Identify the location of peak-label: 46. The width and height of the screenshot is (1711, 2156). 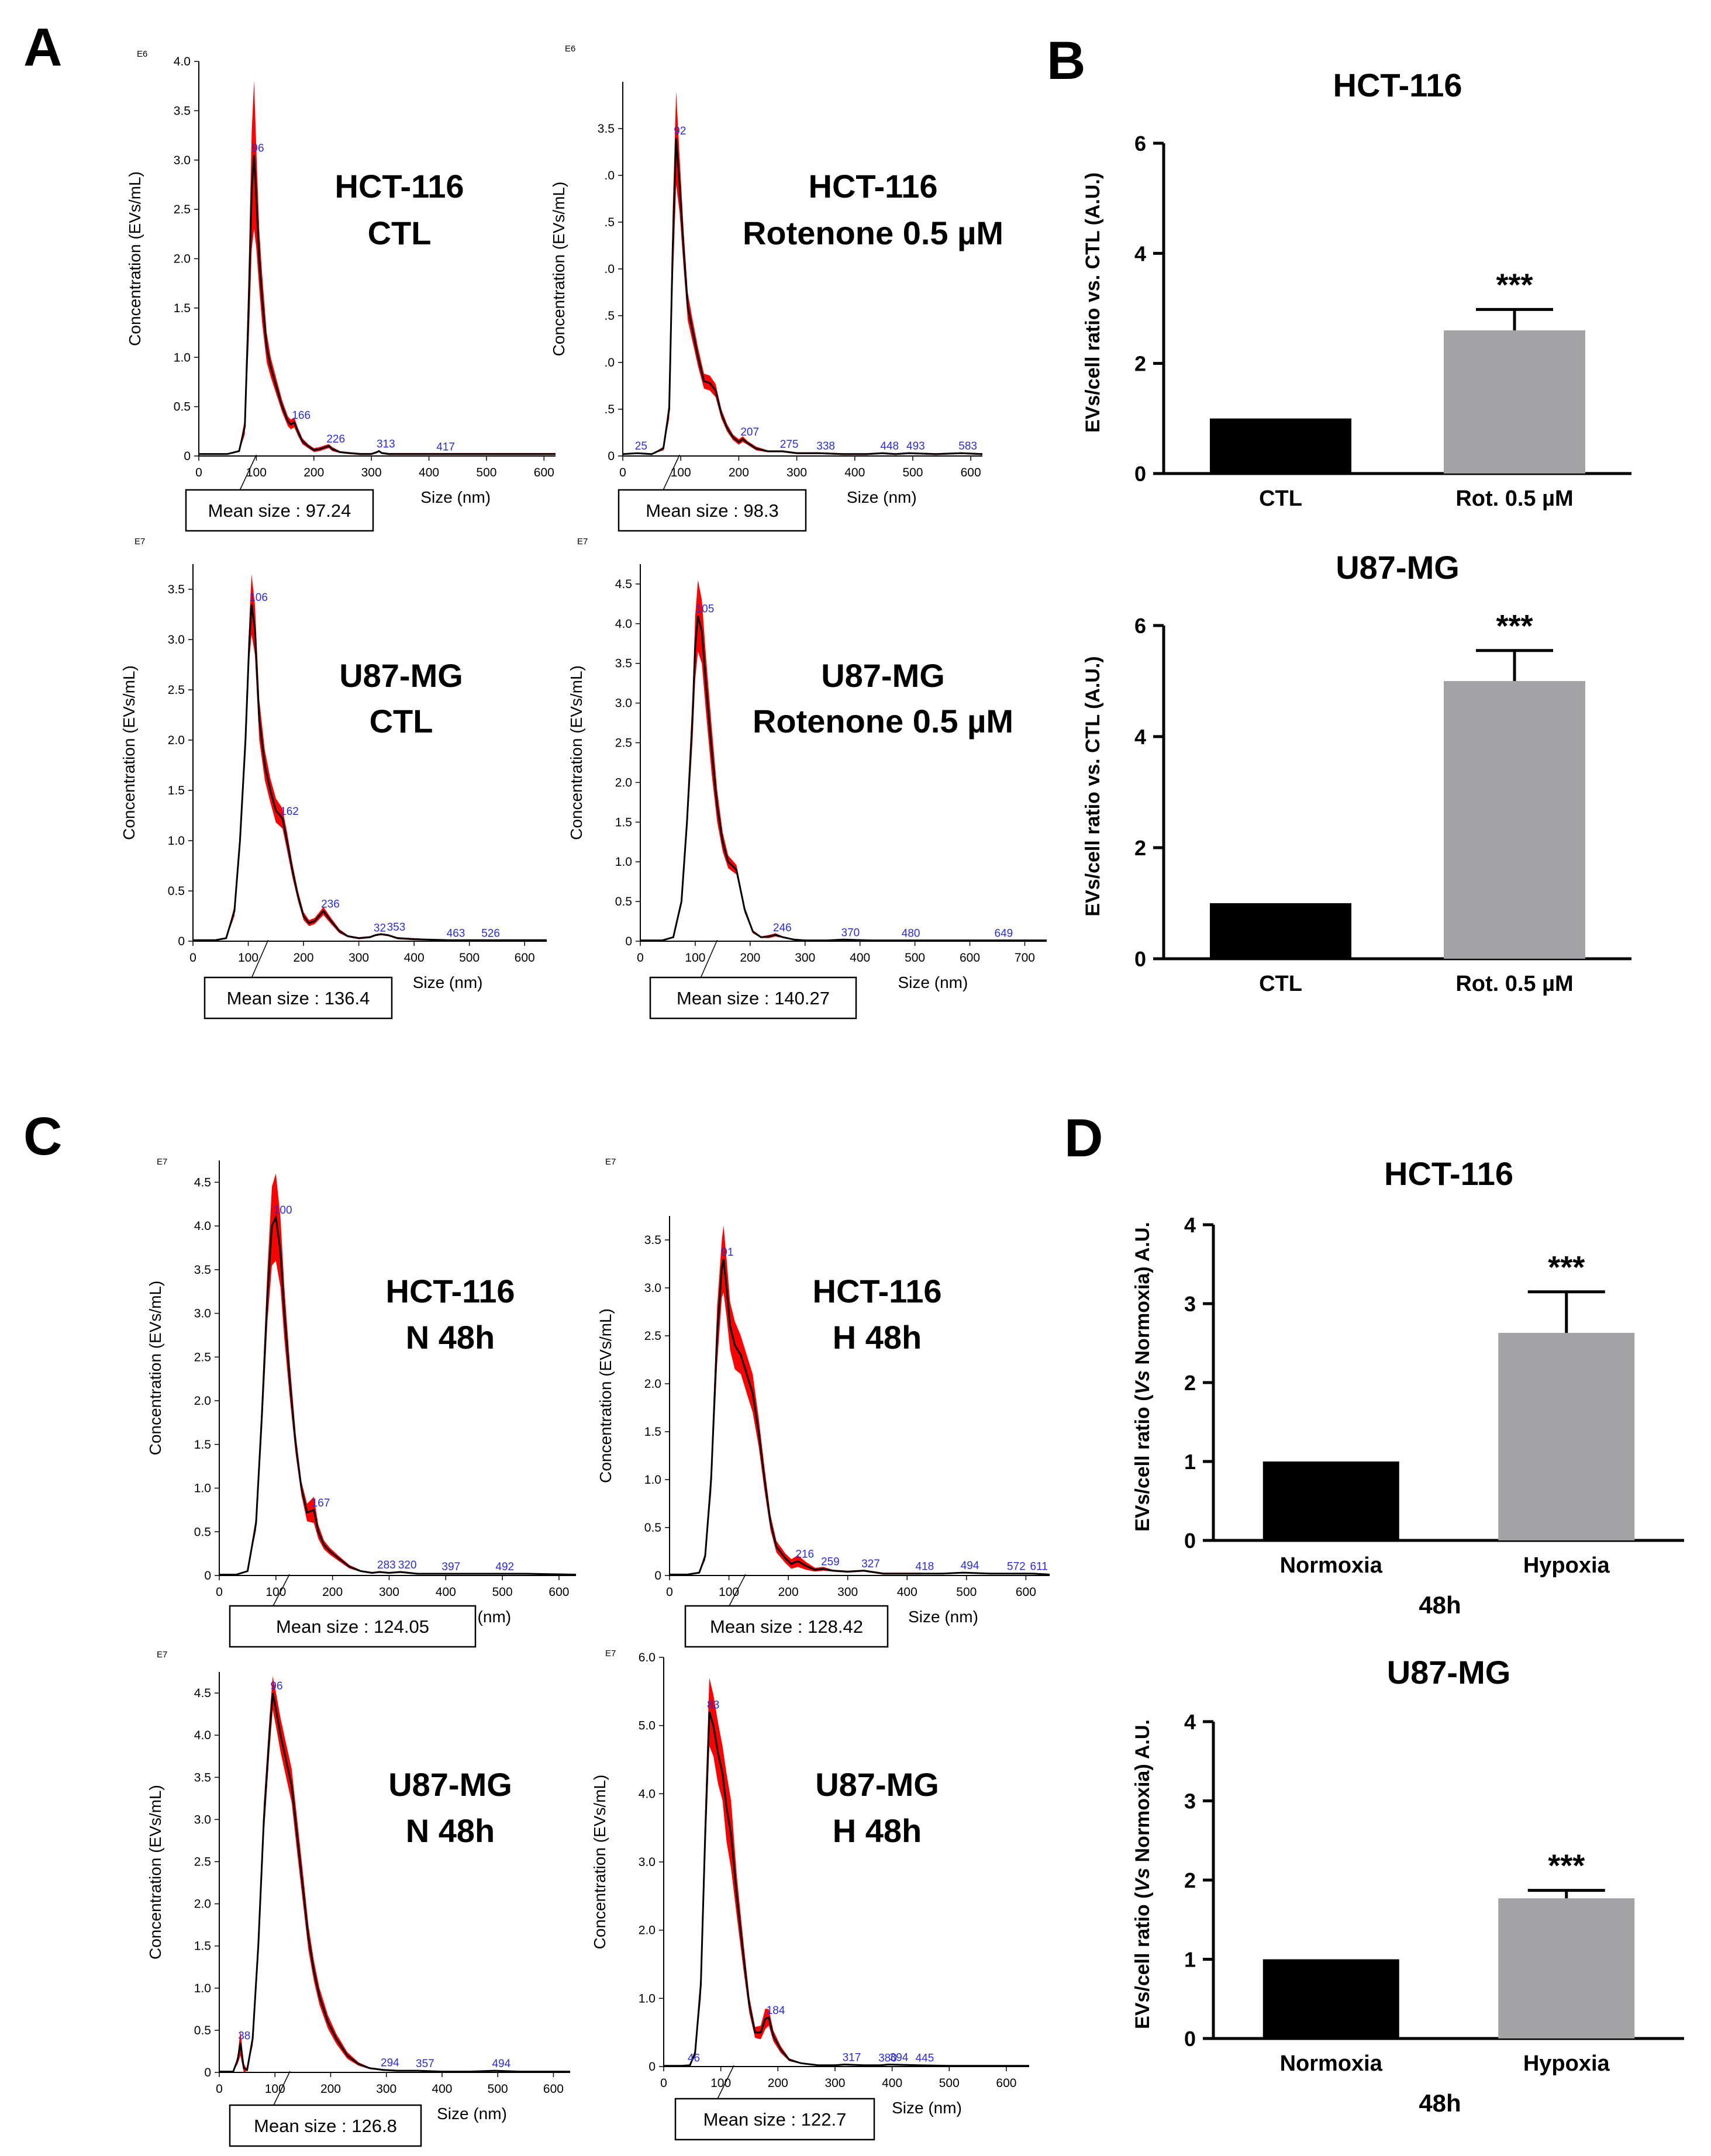
(694, 2059).